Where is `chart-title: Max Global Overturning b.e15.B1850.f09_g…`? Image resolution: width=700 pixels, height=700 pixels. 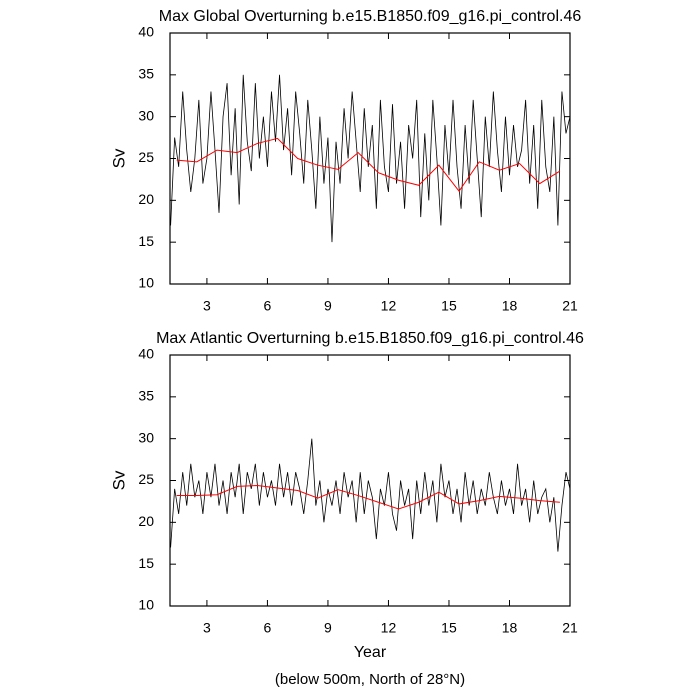
chart-title: Max Global Overturning b.e15.B1850.f09_g… is located at coordinates (370, 16).